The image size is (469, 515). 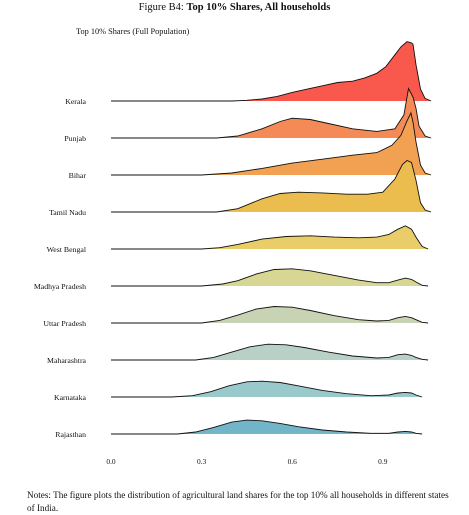 What do you see at coordinates (70, 434) in the screenshot?
I see `category-label: Rajasthan` at bounding box center [70, 434].